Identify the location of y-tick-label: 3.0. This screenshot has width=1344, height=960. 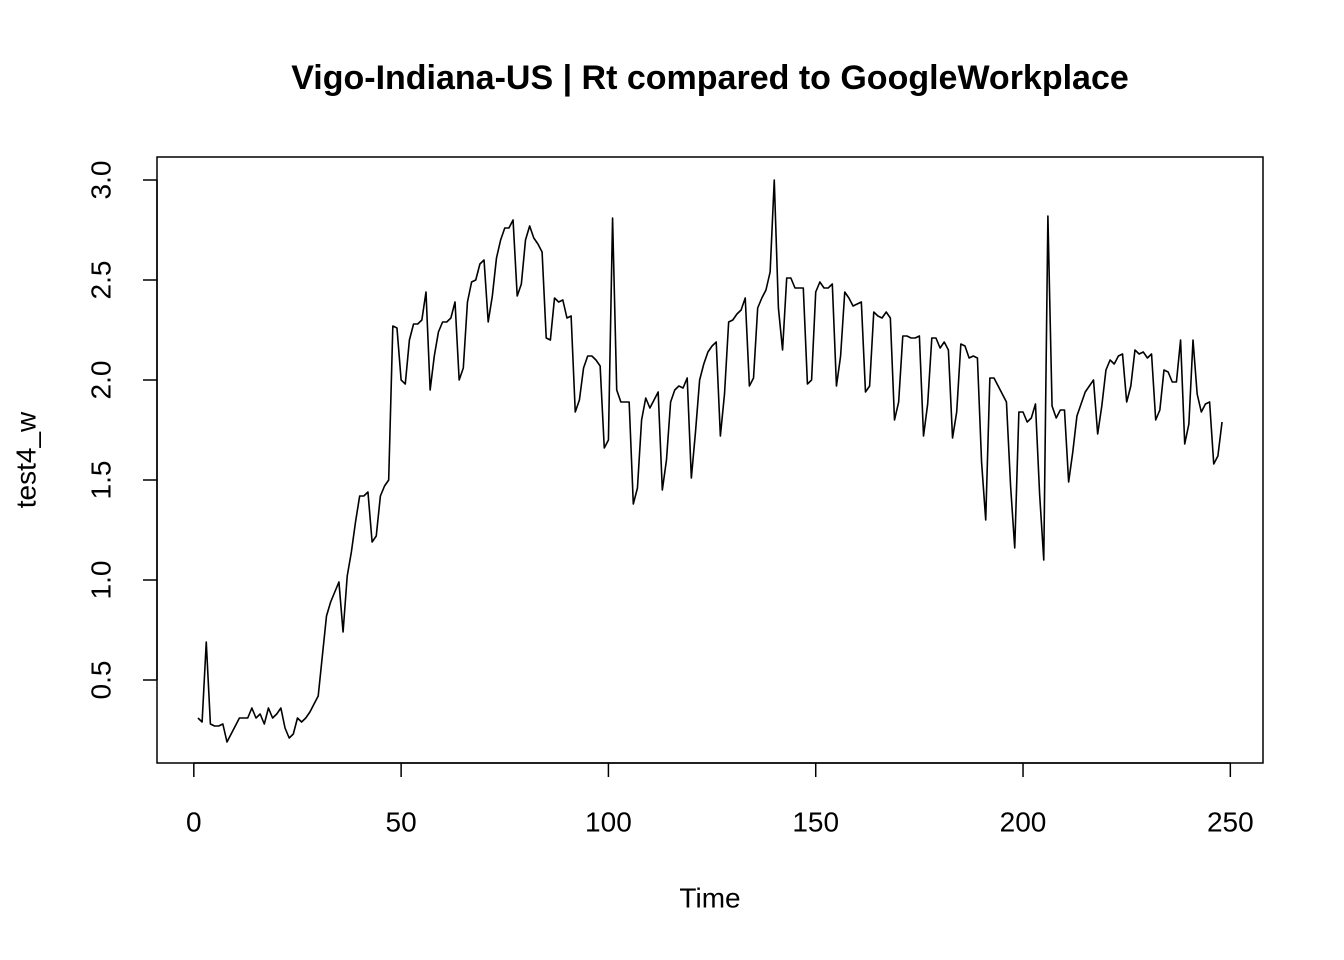
(100, 180).